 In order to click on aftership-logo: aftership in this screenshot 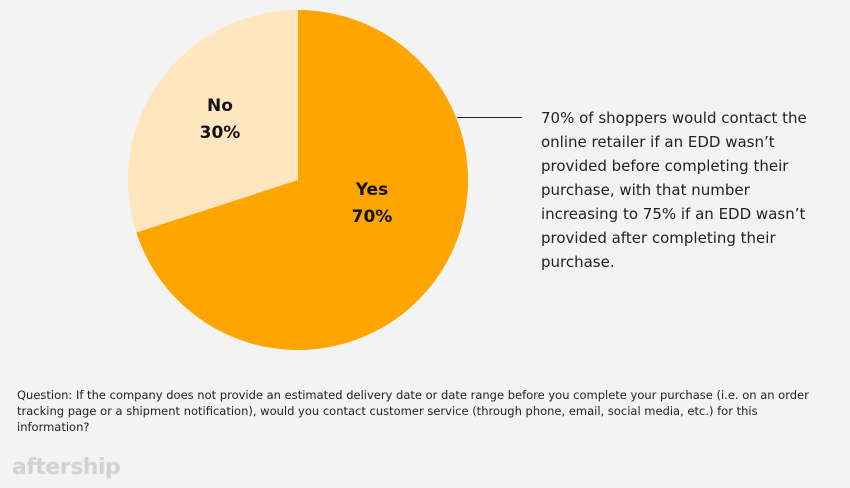, I will do `click(66, 467)`.